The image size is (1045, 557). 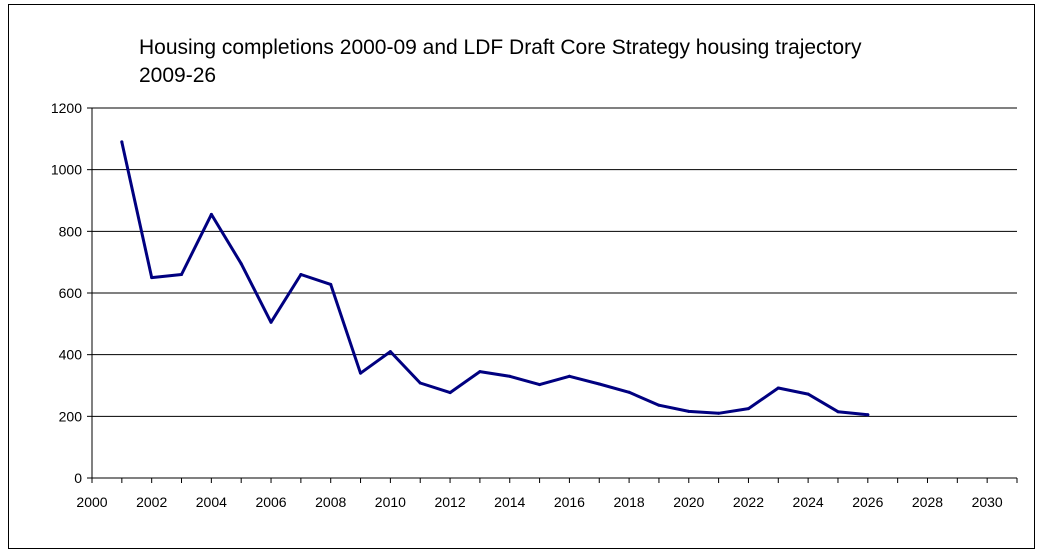 What do you see at coordinates (867, 502) in the screenshot?
I see `x-tick-label: 2026` at bounding box center [867, 502].